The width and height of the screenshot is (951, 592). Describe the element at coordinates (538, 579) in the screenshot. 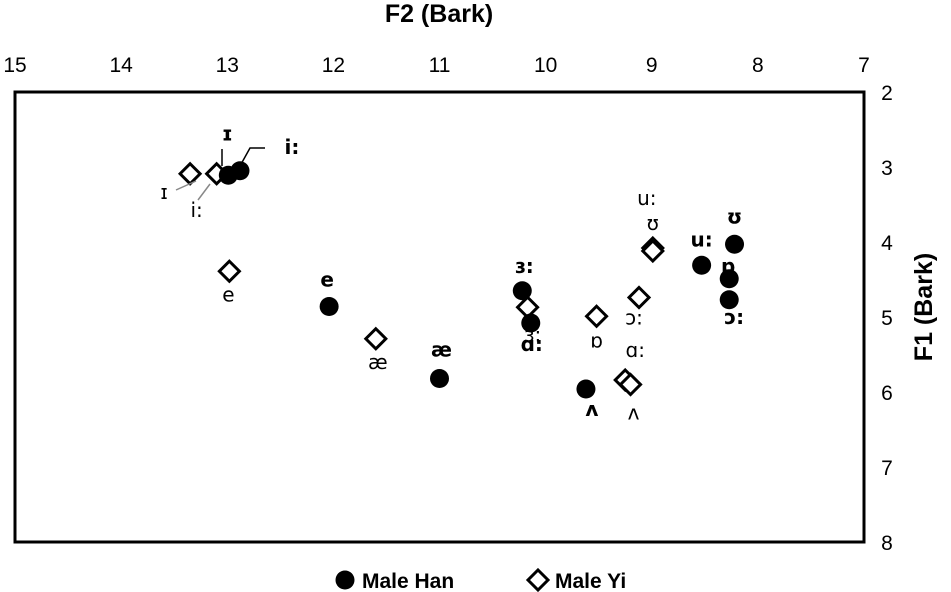

I see `legend-yi-marker` at that location.